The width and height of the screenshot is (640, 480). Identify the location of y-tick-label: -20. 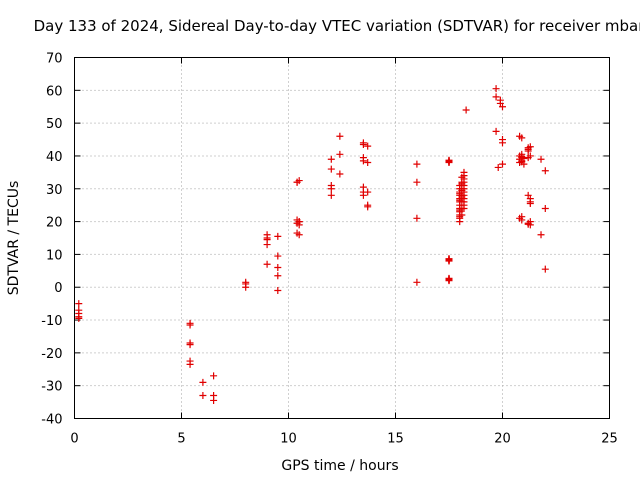
(51, 354).